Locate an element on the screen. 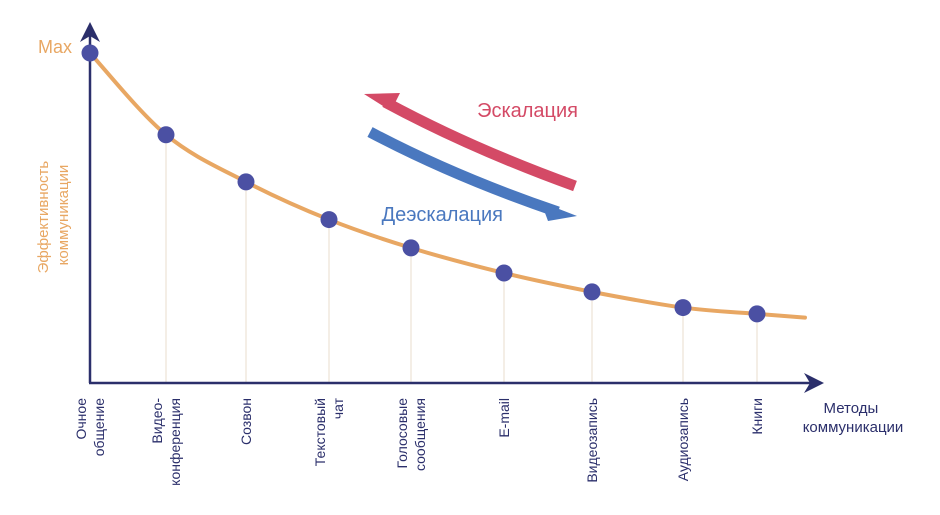 The image size is (940, 515). category-label: чат is located at coordinates (338, 408).